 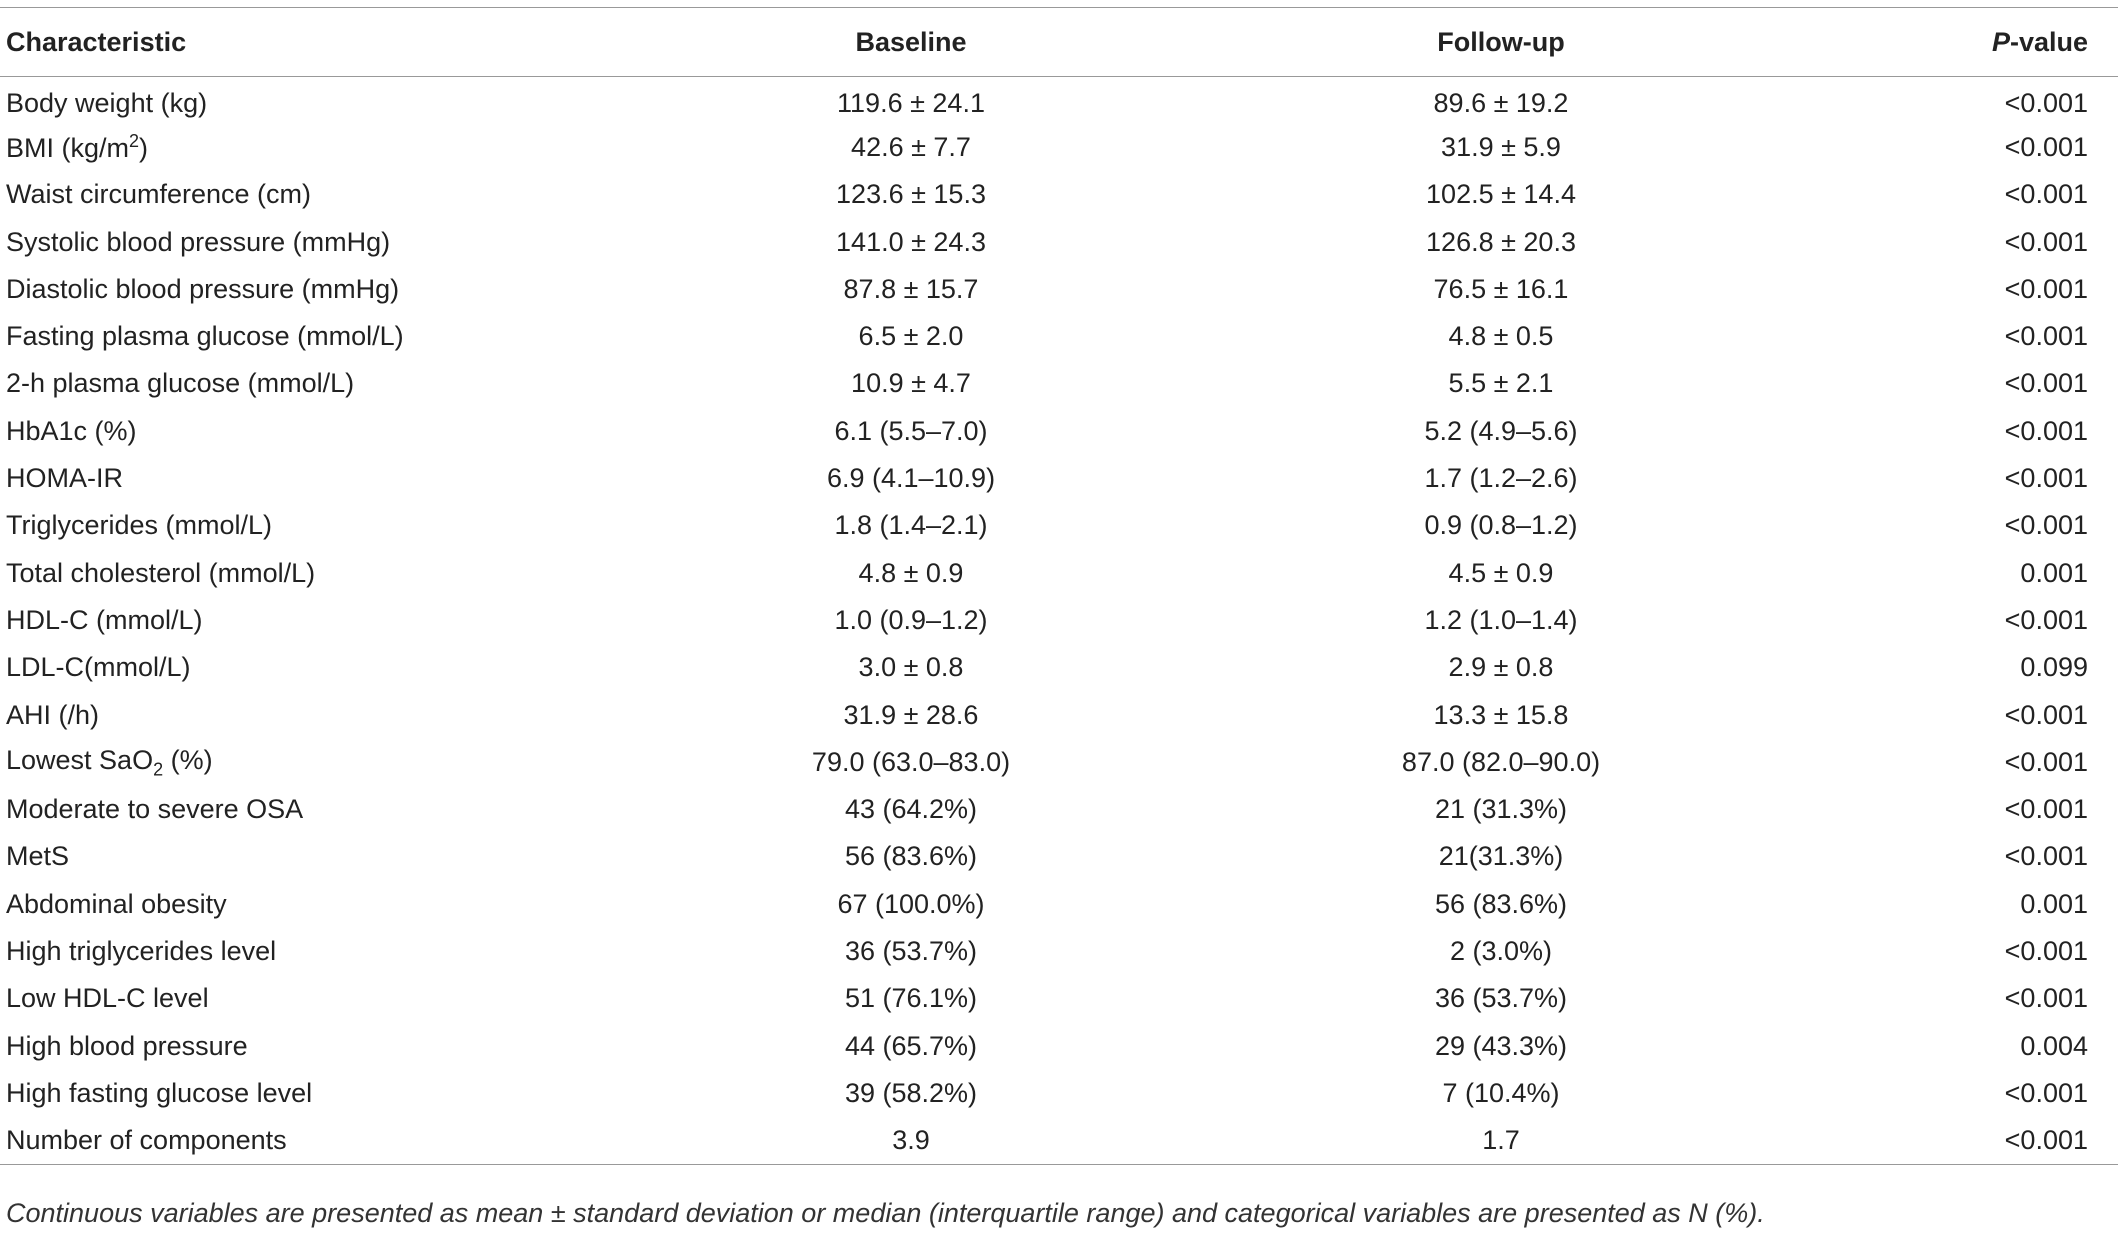 What do you see at coordinates (116, 903) in the screenshot?
I see `table-cell: Abdominal obesity` at bounding box center [116, 903].